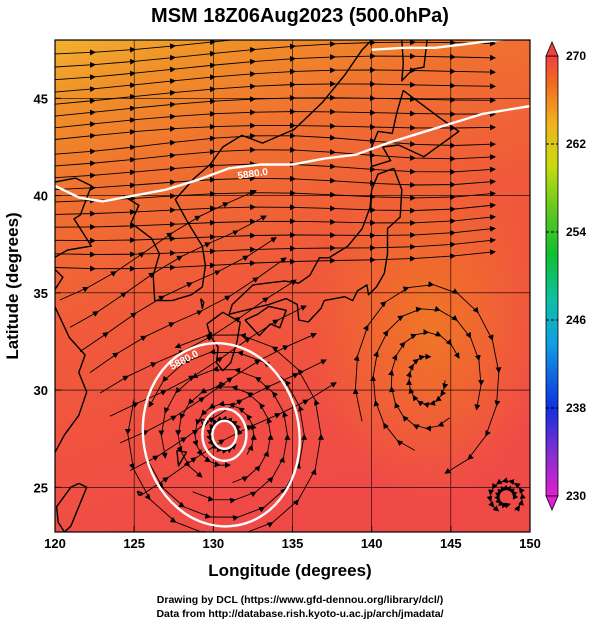 The image size is (599, 625). What do you see at coordinates (71, 507) in the screenshot?
I see `coast-taiwan` at bounding box center [71, 507].